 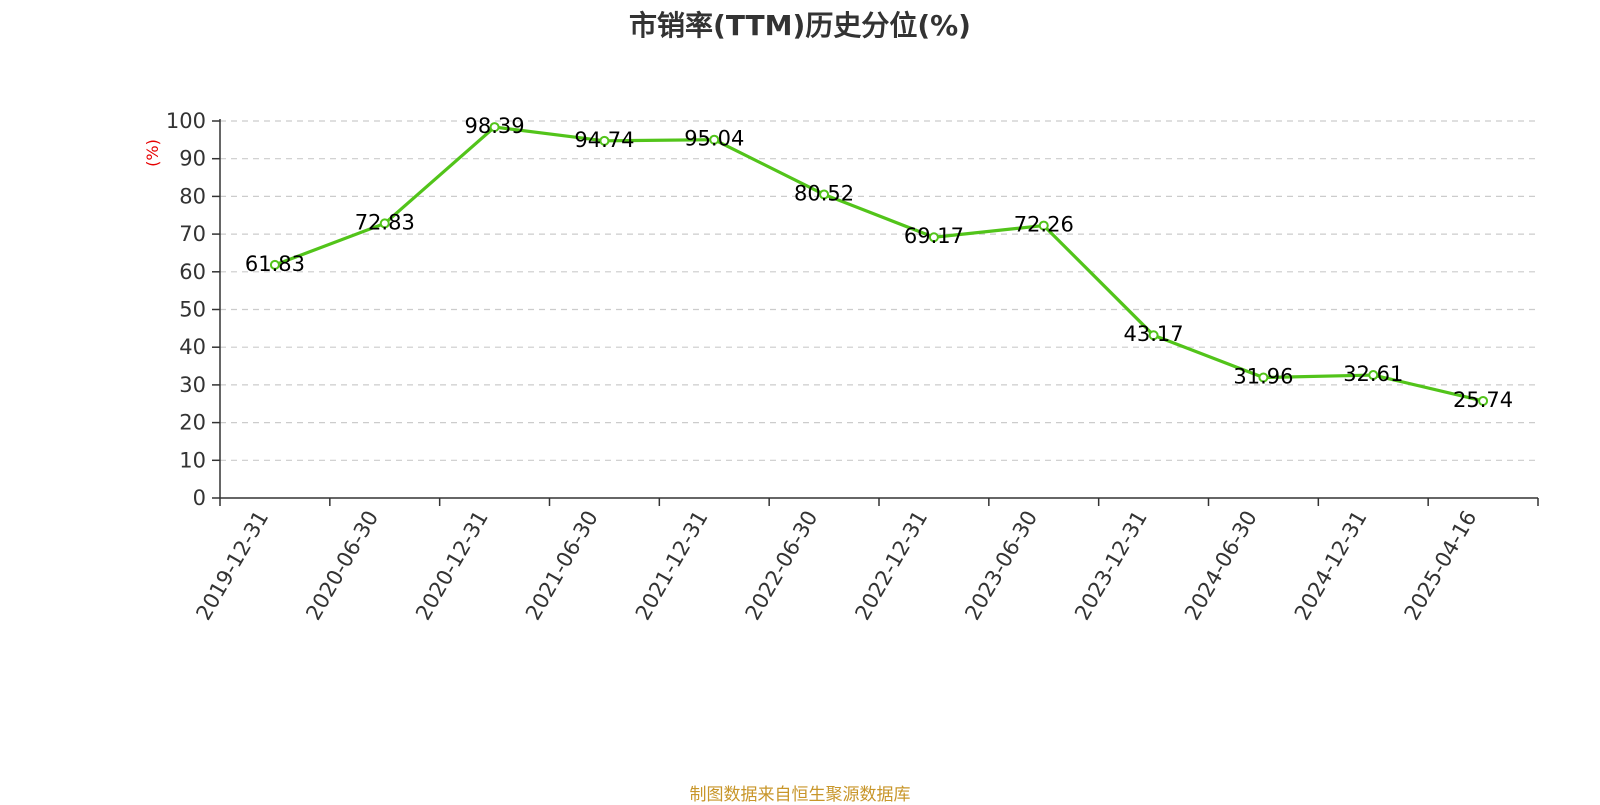 What do you see at coordinates (1221, 566) in the screenshot?
I see `x-tick-label: 2024-06-30` at bounding box center [1221, 566].